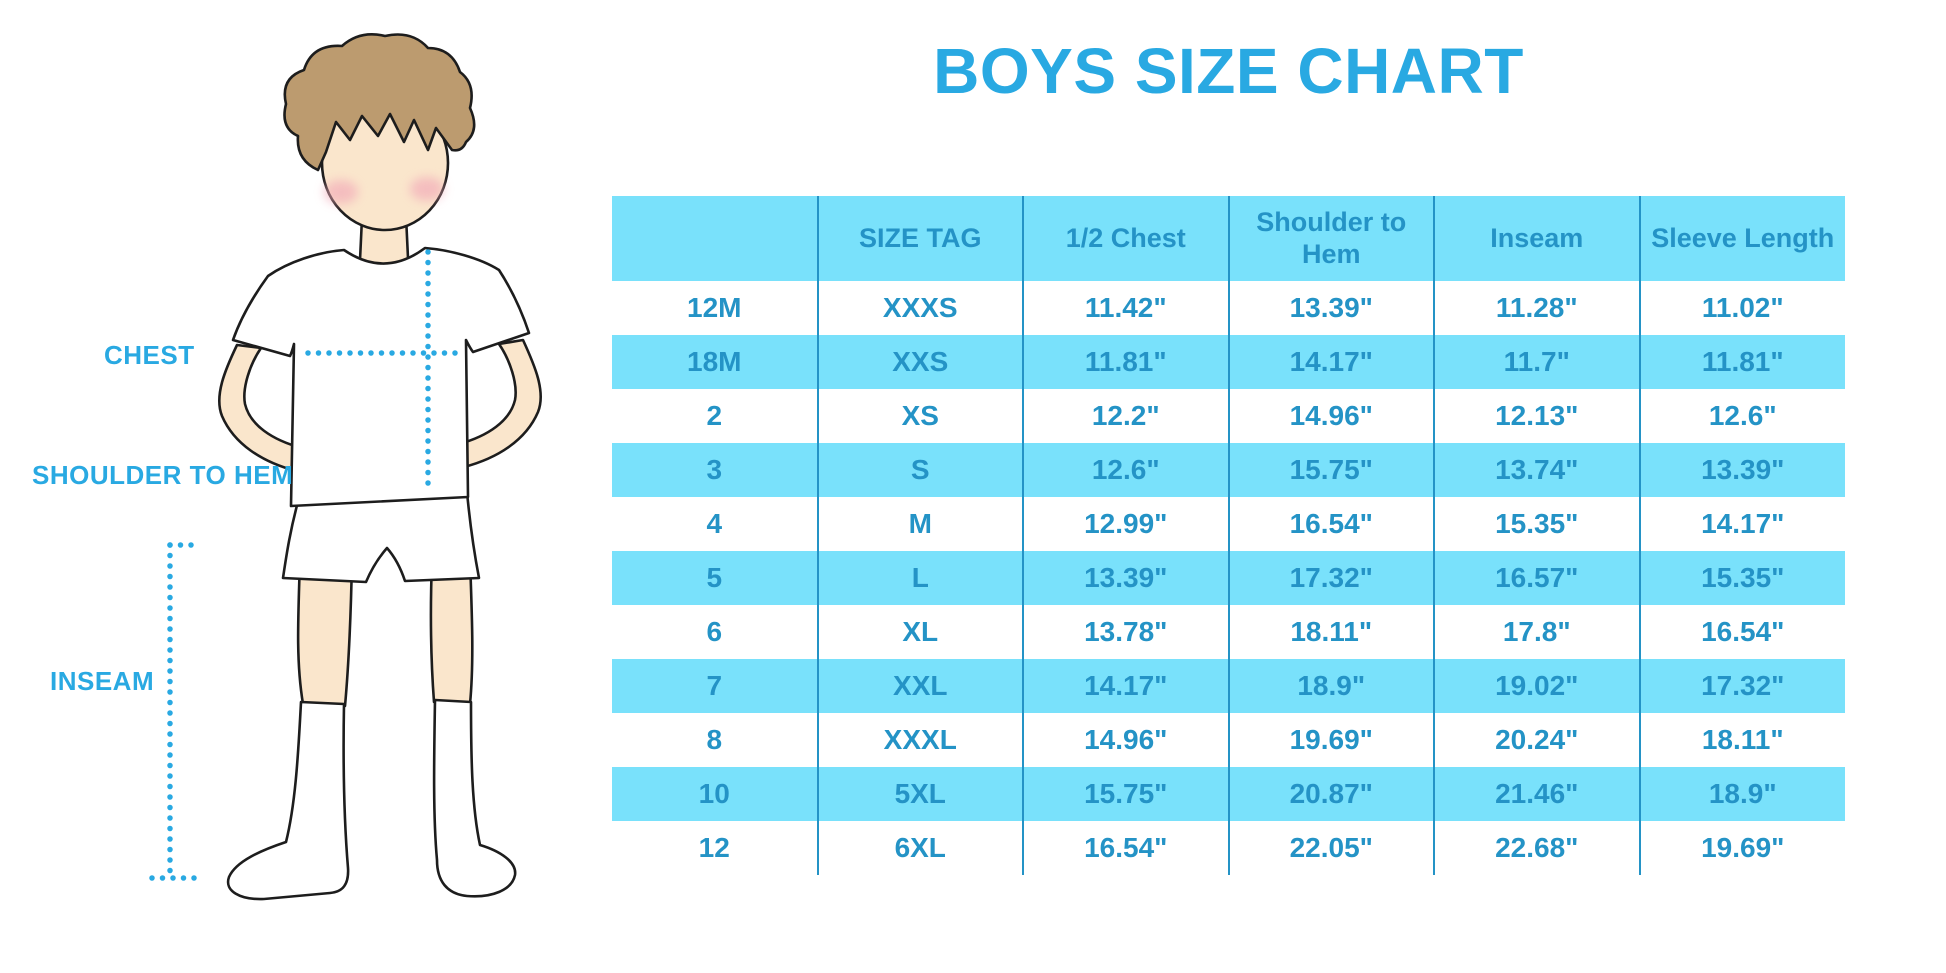 Image resolution: width=1946 pixels, height=973 pixels. What do you see at coordinates (1330, 794) in the screenshot?
I see `measurement-cell: 20.87"` at bounding box center [1330, 794].